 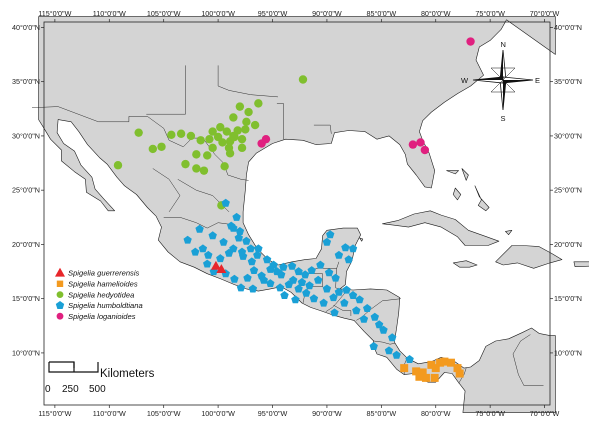 I want to click on compass-w: W, so click(x=465, y=80).